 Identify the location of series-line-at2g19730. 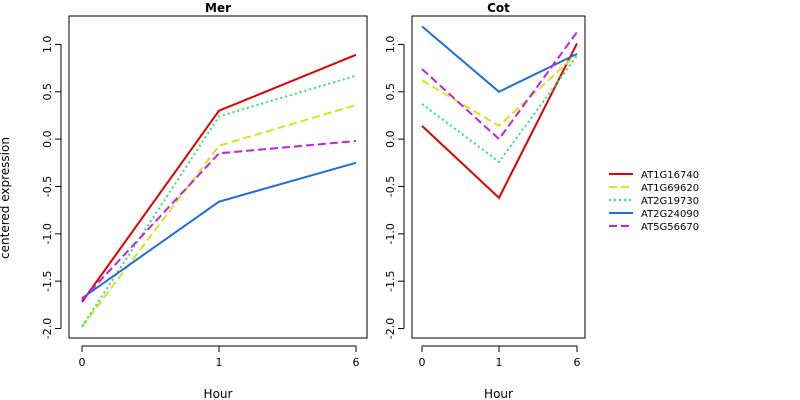
(499, 109).